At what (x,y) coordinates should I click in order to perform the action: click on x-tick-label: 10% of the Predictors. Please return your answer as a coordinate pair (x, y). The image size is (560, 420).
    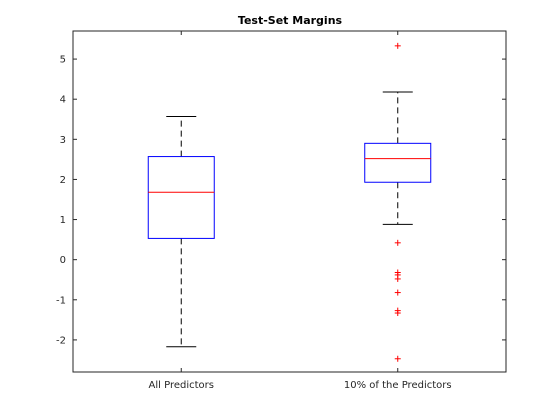
    Looking at the image, I should click on (398, 385).